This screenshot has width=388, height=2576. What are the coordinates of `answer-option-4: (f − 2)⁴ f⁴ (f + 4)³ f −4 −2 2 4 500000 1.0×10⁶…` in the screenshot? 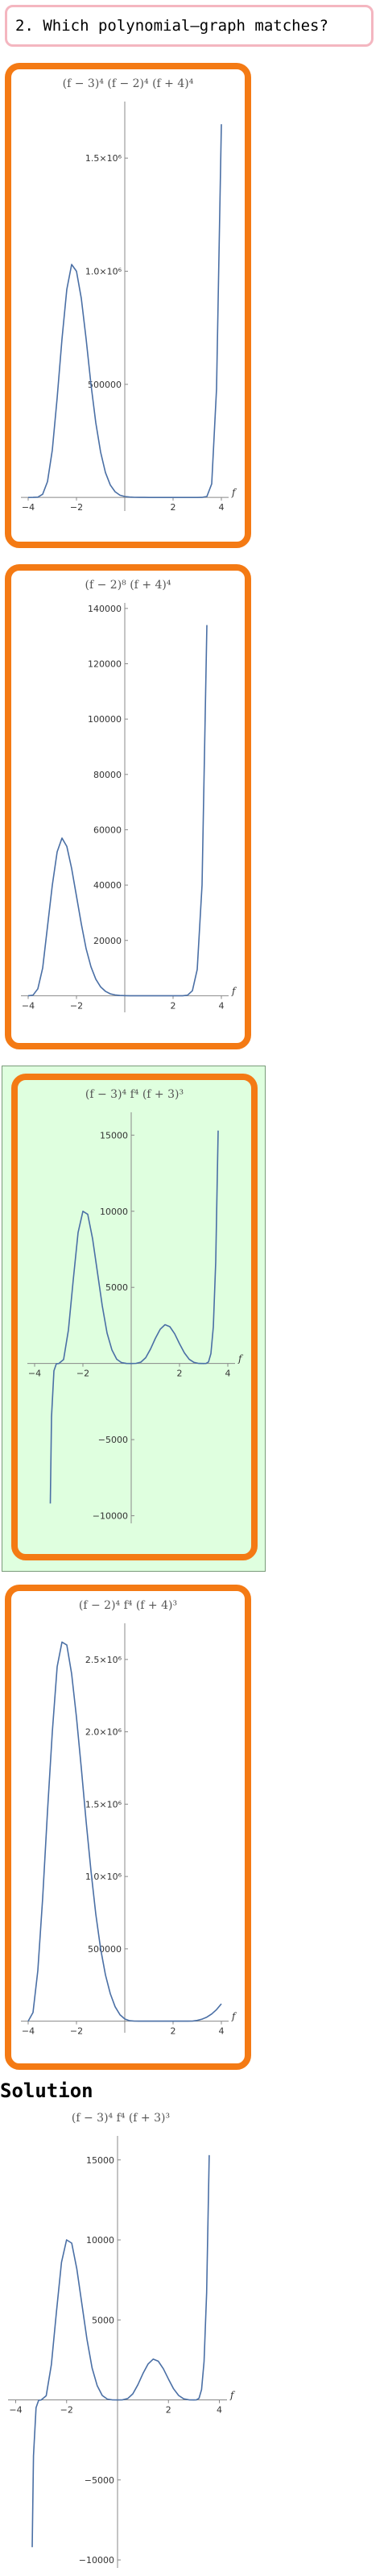 It's located at (128, 1827).